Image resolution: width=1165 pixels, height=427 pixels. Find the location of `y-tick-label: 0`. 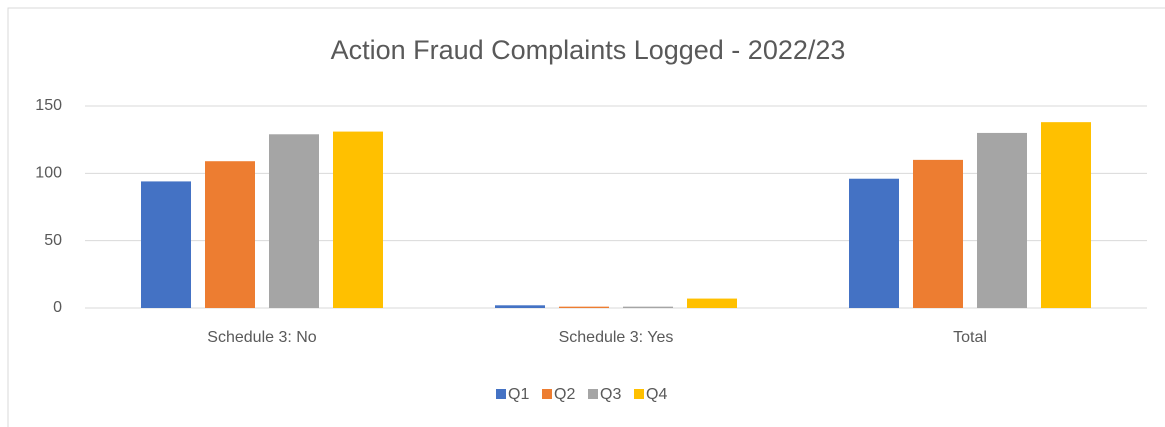

y-tick-label: 0 is located at coordinates (57, 307).